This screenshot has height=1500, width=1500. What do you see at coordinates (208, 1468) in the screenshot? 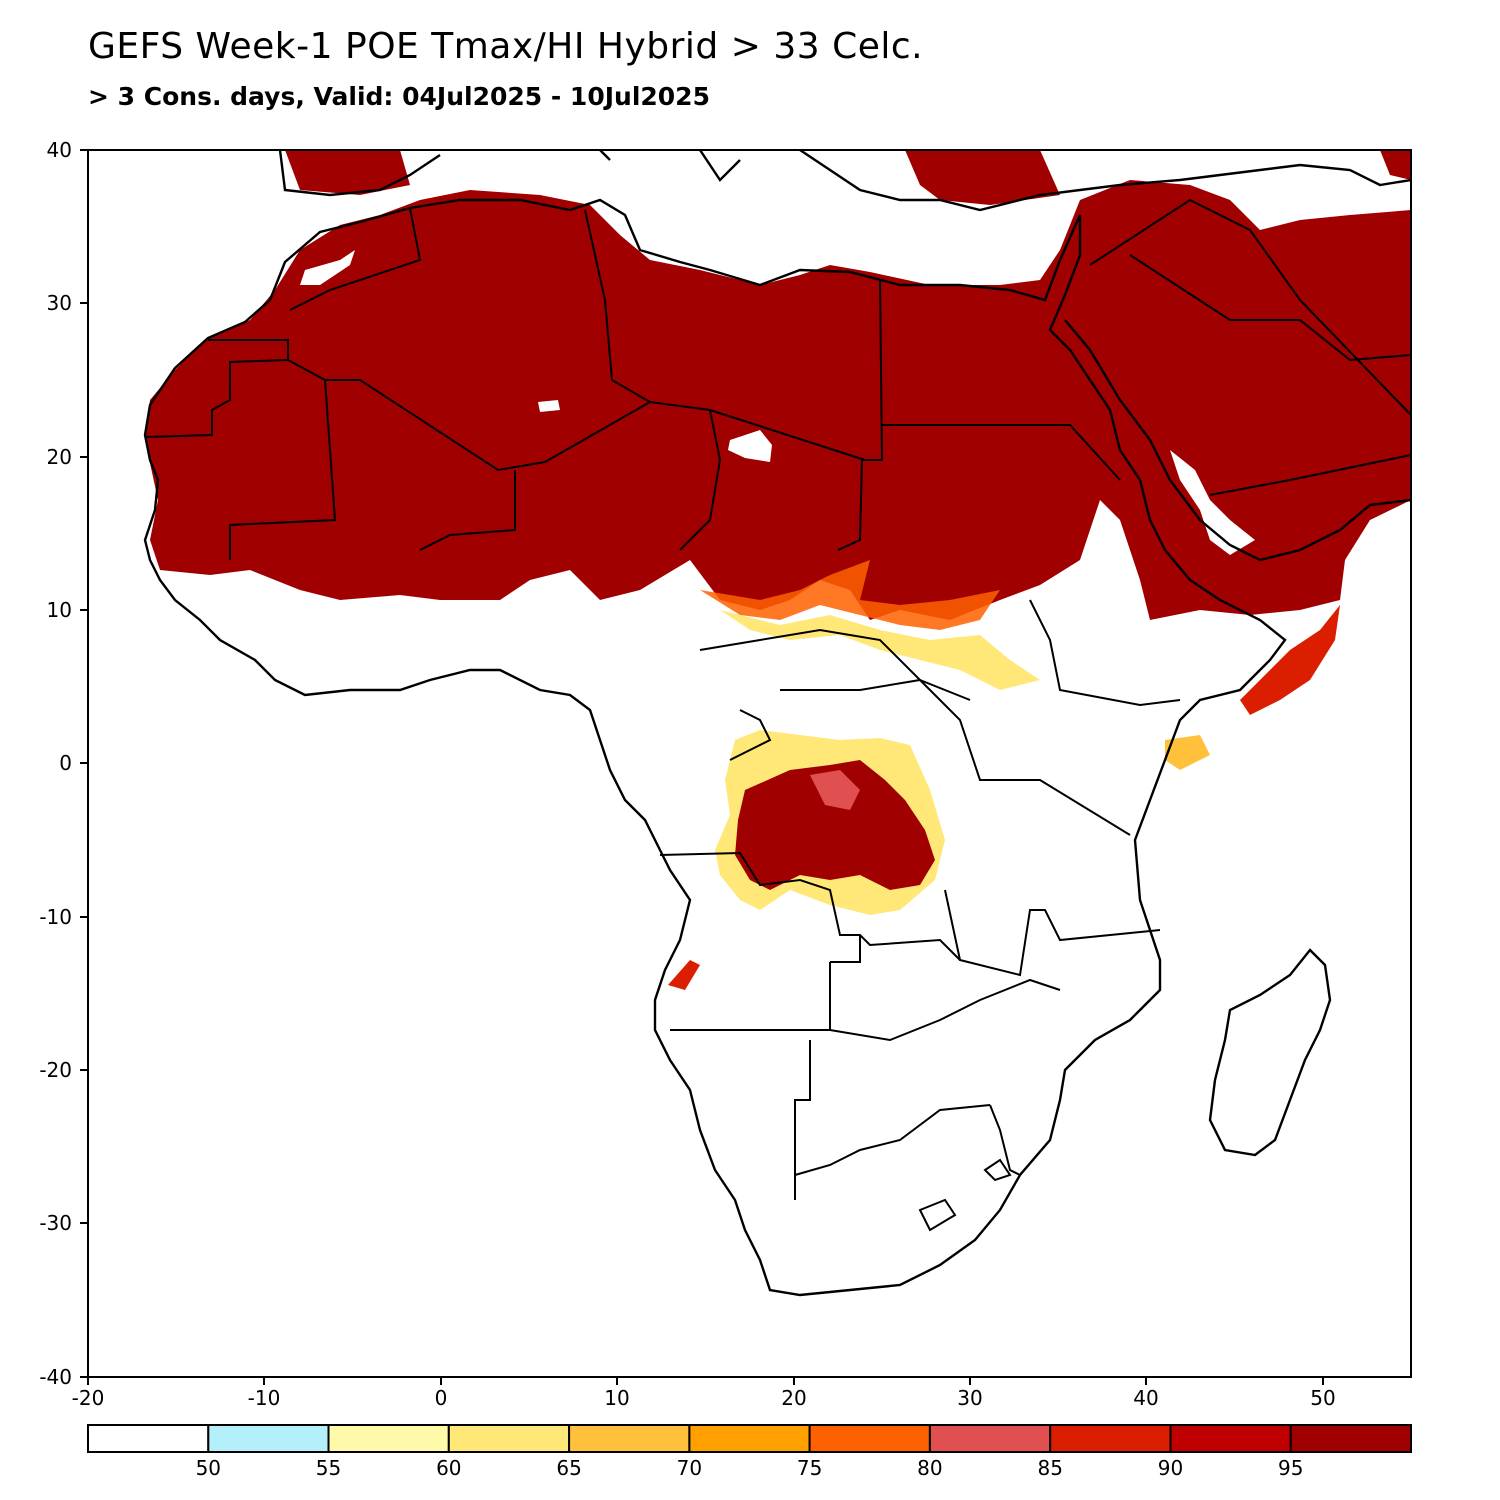
I see `colorbar-label: 50` at bounding box center [208, 1468].